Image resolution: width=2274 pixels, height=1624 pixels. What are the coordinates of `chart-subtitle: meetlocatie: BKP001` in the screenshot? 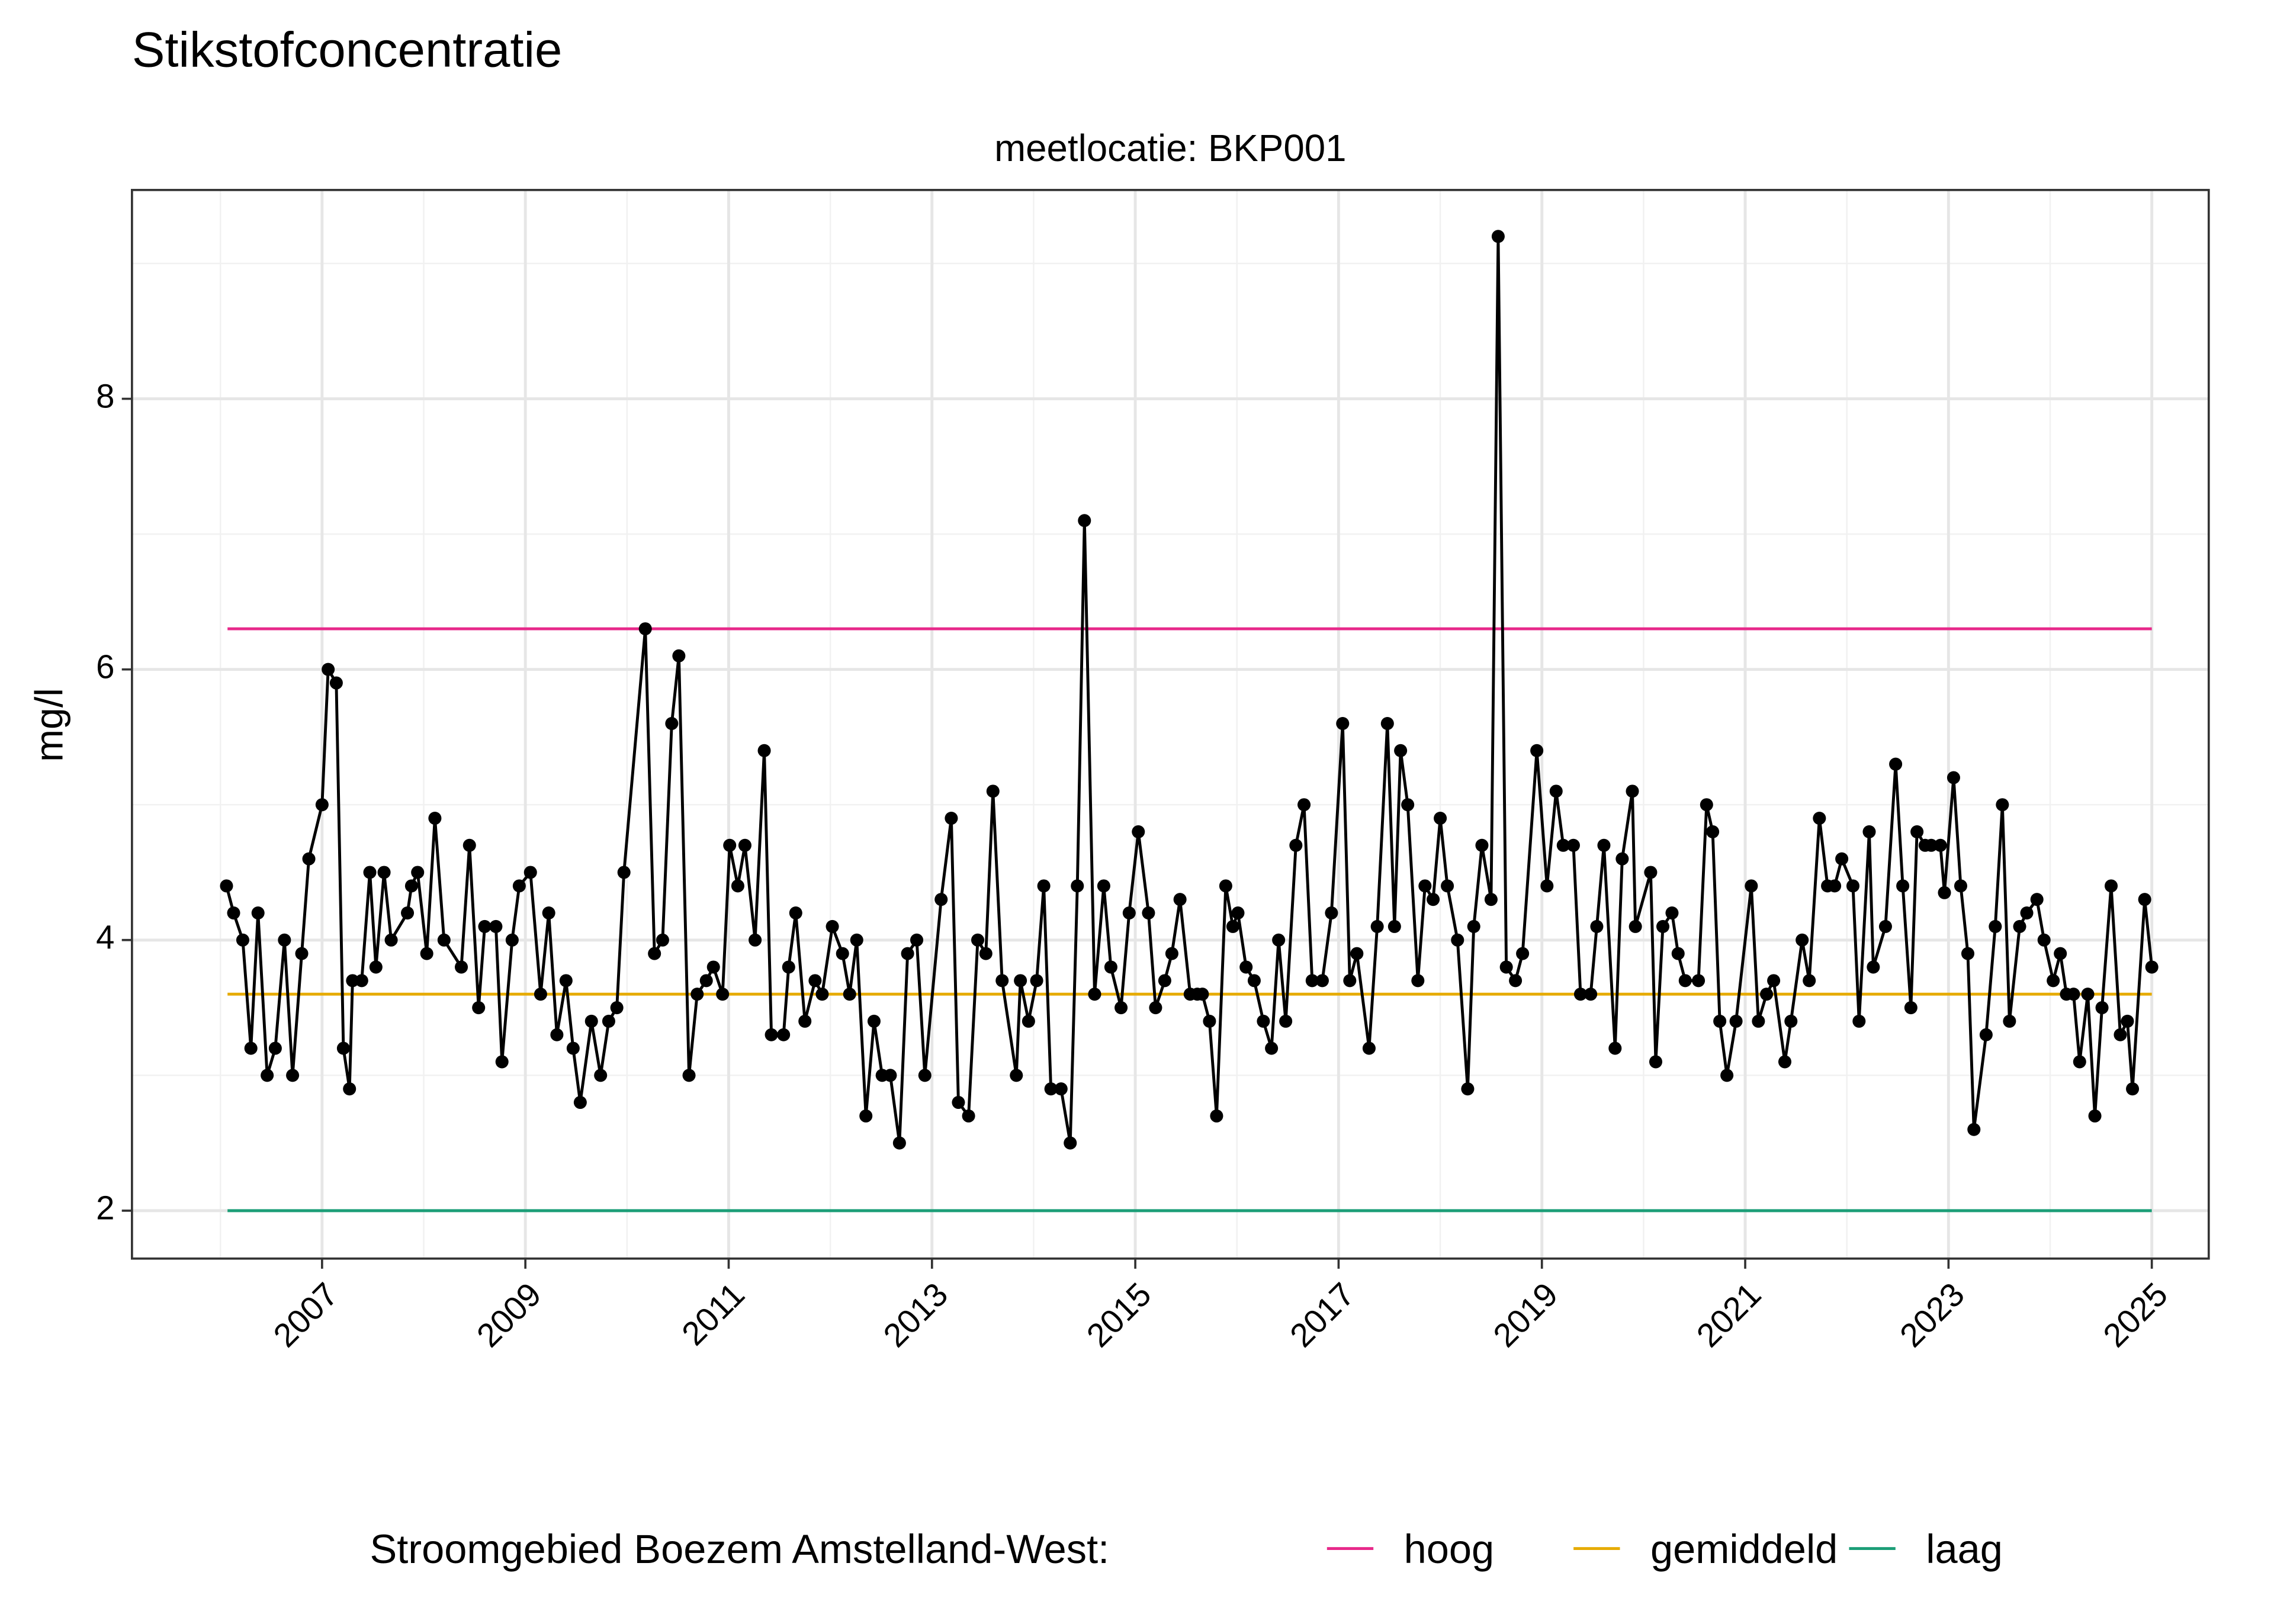 It's located at (1170, 148).